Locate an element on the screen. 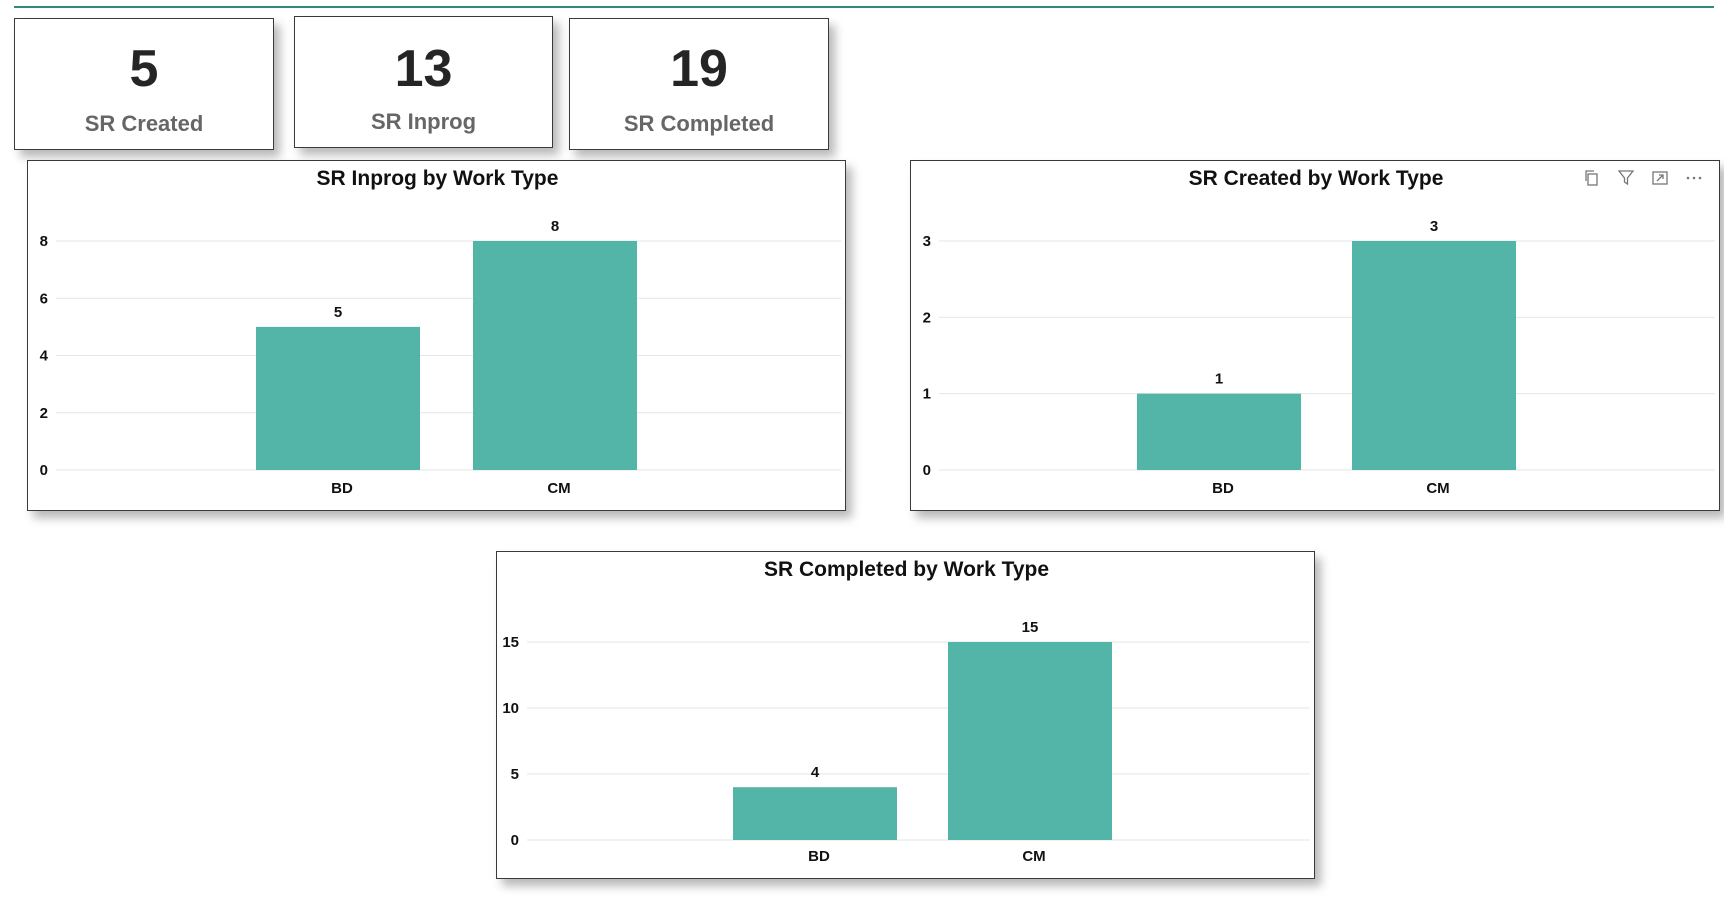 This screenshot has height=918, width=1724. visual-header is located at coordinates (1643, 178).